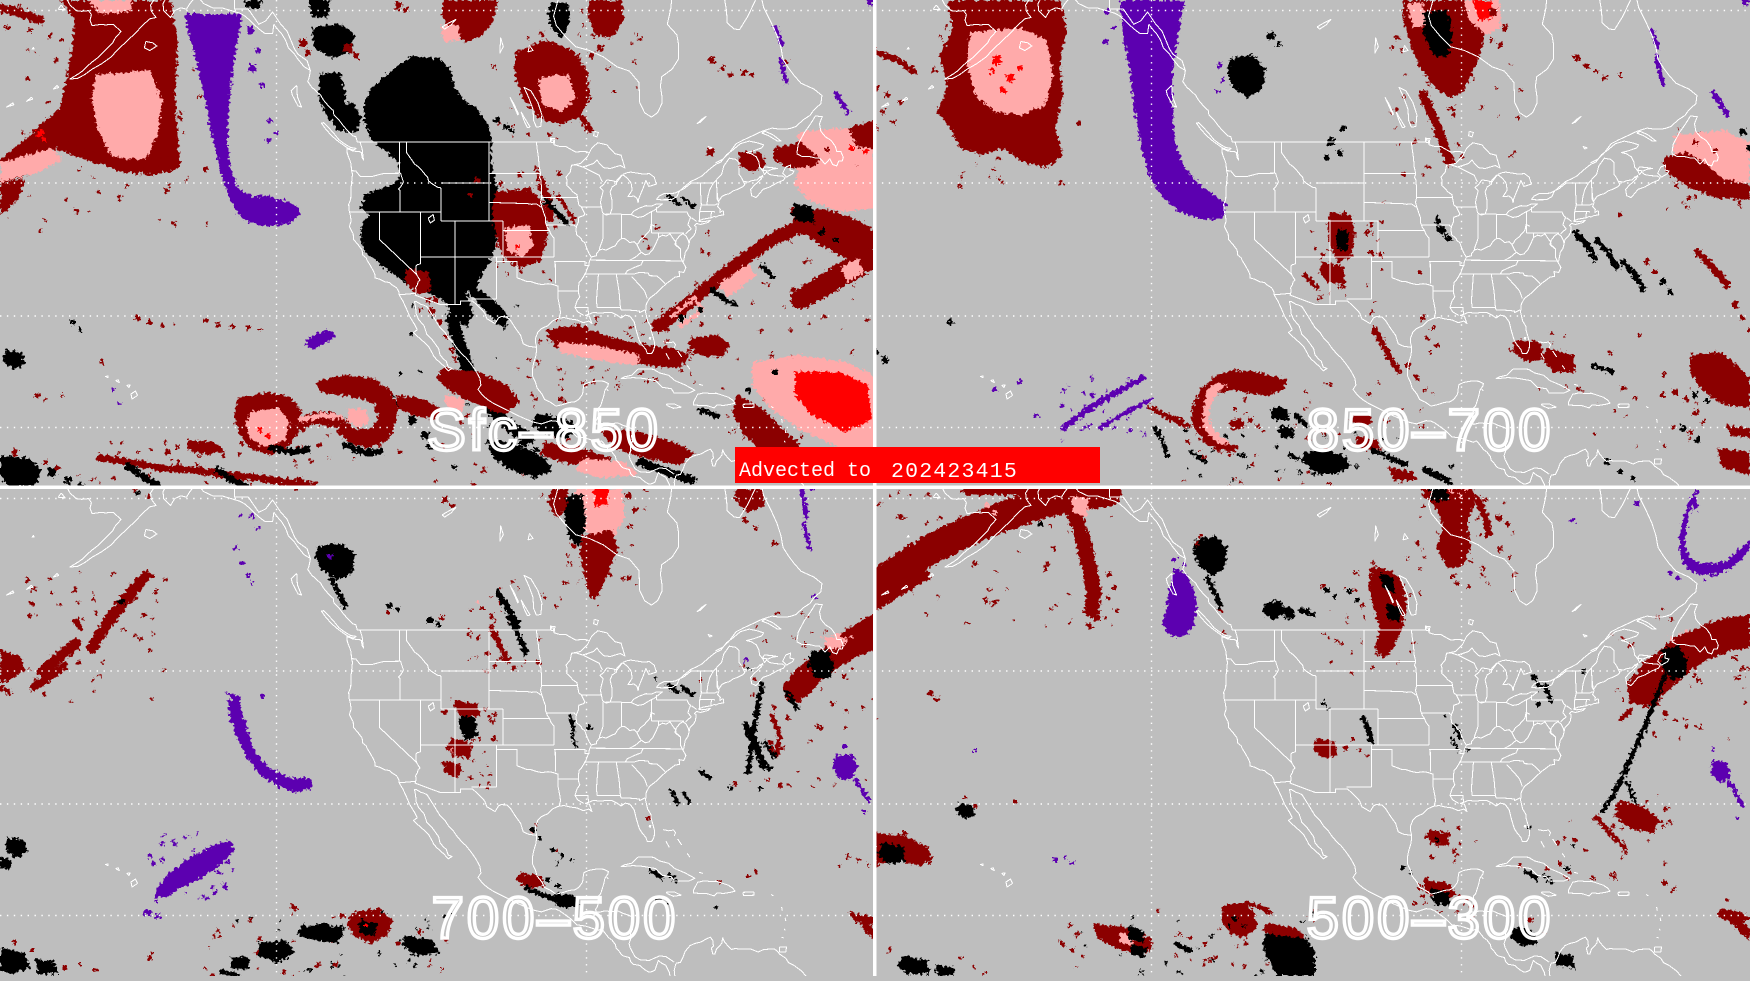  What do you see at coordinates (1430, 430) in the screenshot?
I see `svg-text: 850–700` at bounding box center [1430, 430].